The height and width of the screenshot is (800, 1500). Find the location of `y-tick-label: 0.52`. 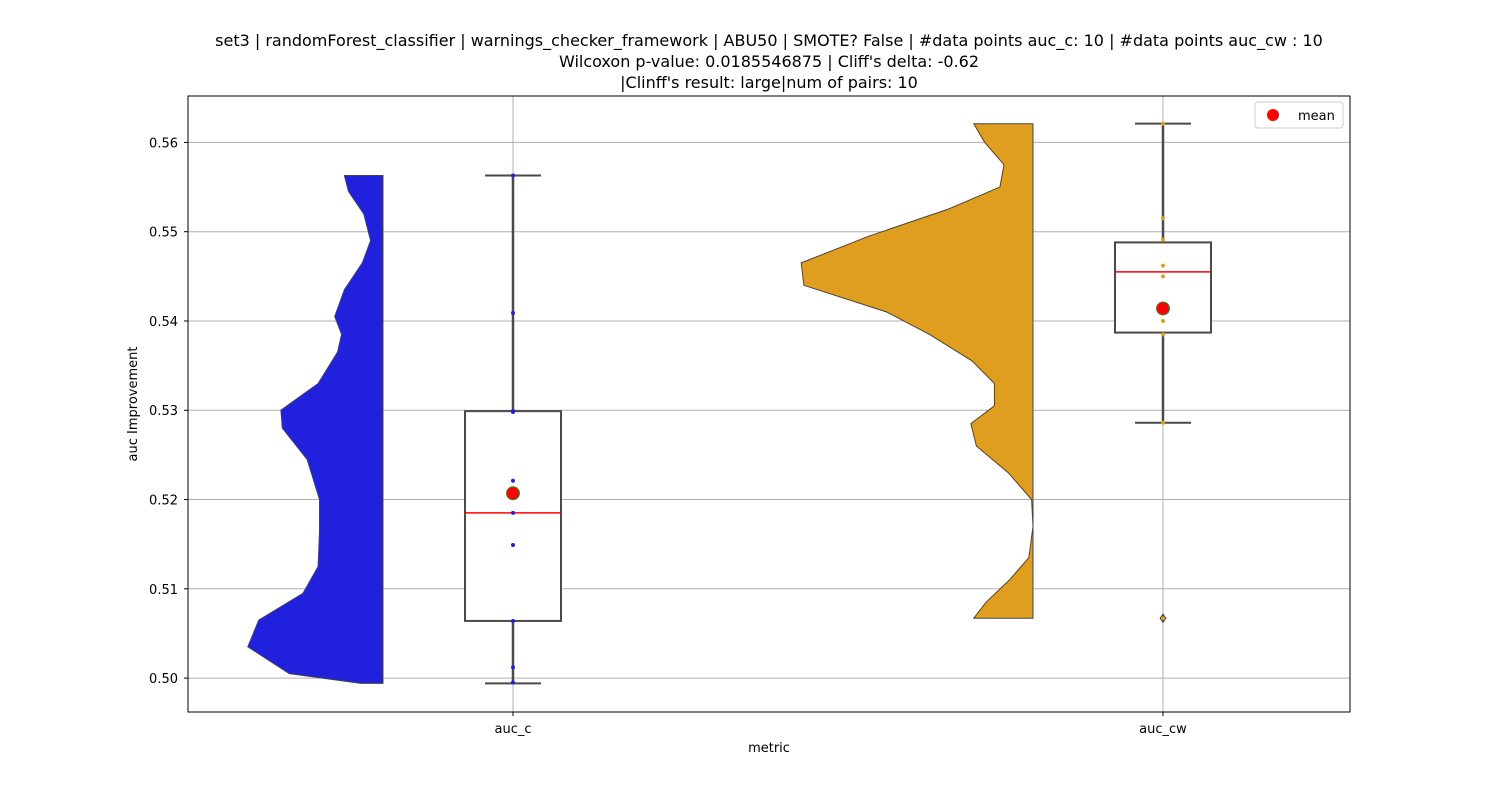

y-tick-label: 0.52 is located at coordinates (163, 501).